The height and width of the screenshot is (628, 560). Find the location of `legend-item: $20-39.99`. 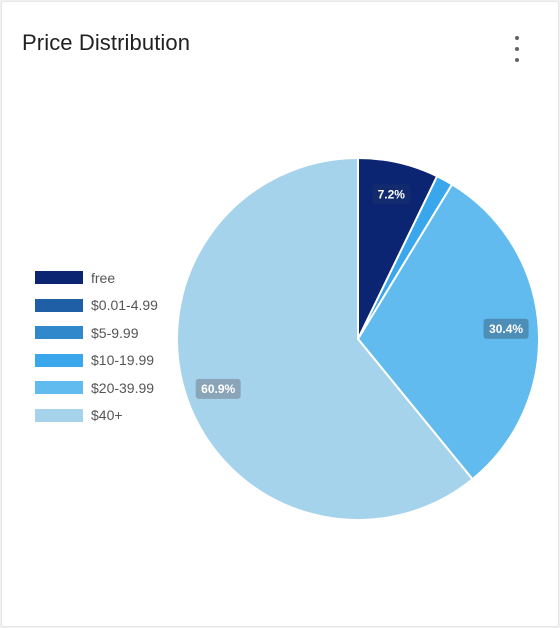

legend-item: $20-39.99 is located at coordinates (96, 388).